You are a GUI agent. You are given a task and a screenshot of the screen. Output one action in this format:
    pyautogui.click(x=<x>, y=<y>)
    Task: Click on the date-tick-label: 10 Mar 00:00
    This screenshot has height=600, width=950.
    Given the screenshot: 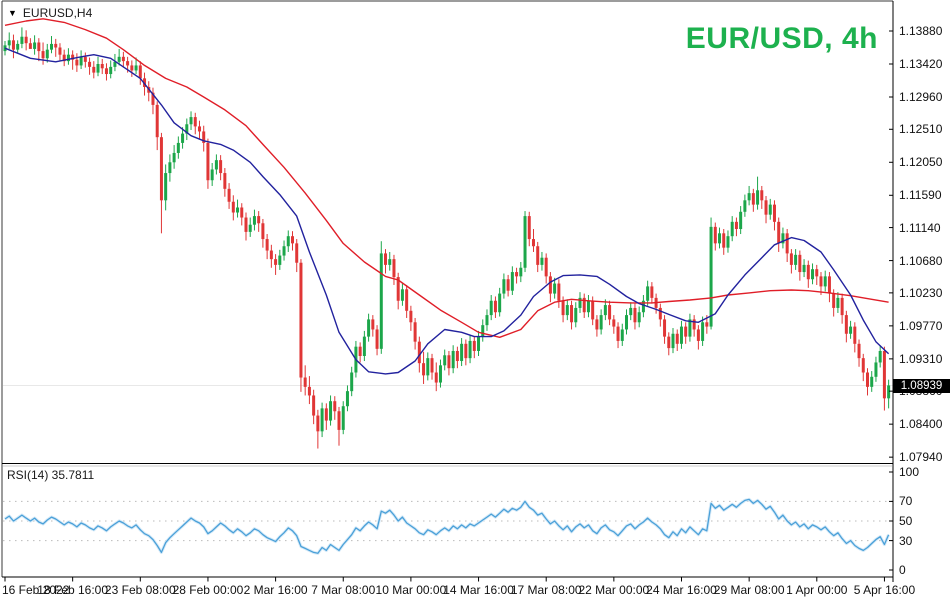 What is the action you would take?
    pyautogui.click(x=411, y=590)
    